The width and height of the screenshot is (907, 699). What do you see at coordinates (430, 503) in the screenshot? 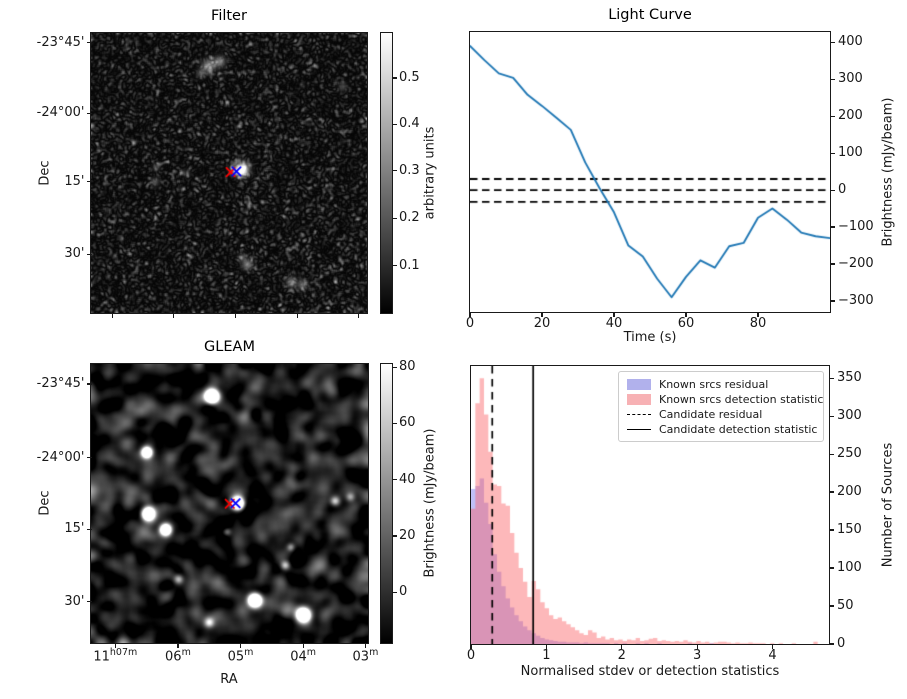
I see `gleam-colorbar-label: Brightness (mJy/beam)` at bounding box center [430, 503].